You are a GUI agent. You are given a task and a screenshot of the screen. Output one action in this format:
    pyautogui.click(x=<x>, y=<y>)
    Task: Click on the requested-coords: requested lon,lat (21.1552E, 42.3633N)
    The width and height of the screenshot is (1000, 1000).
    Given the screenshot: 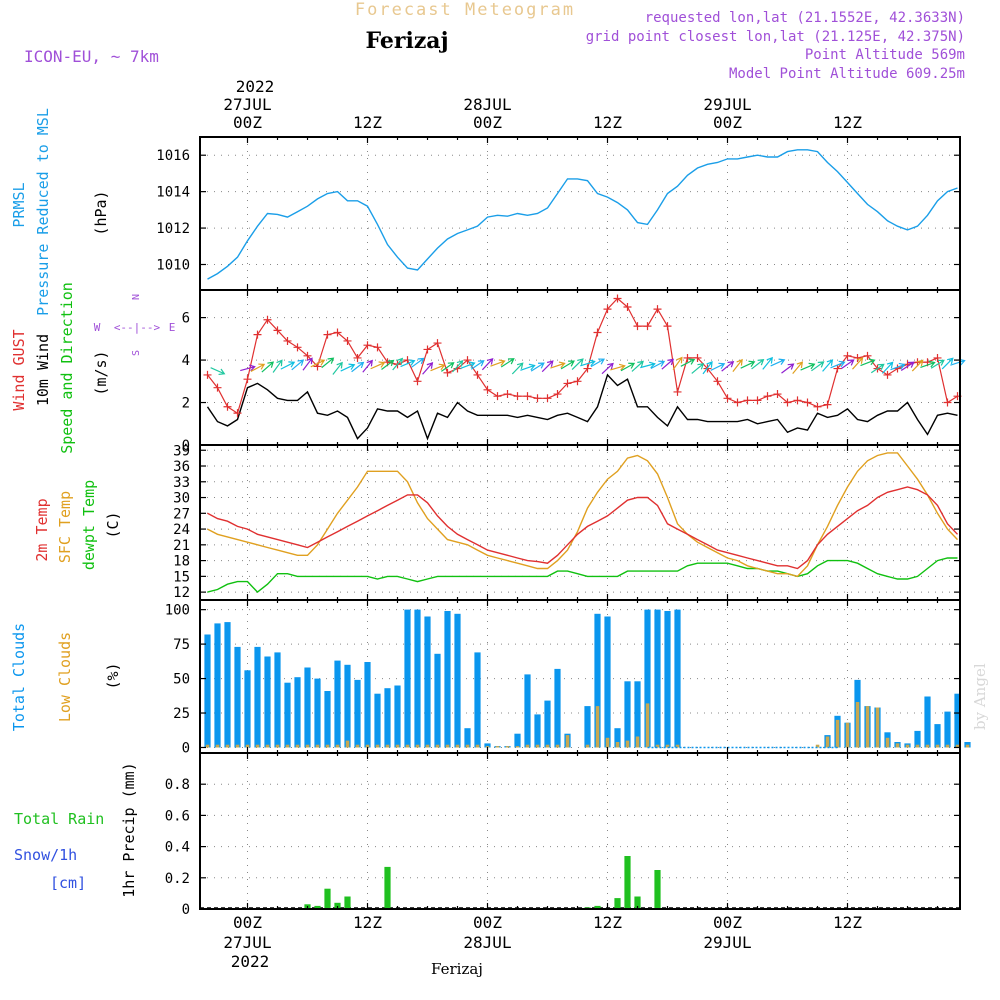 What is the action you would take?
    pyautogui.click(x=805, y=18)
    